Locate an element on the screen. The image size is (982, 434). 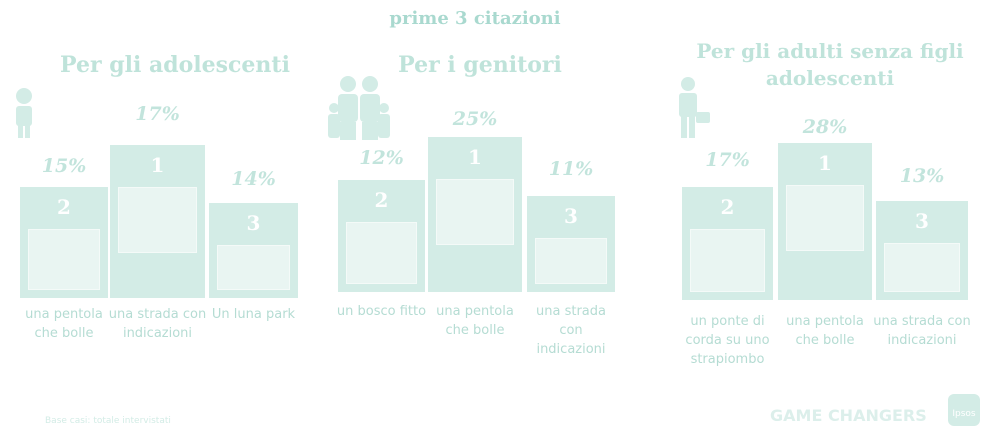
percent: 12% is located at coordinates (381, 158).